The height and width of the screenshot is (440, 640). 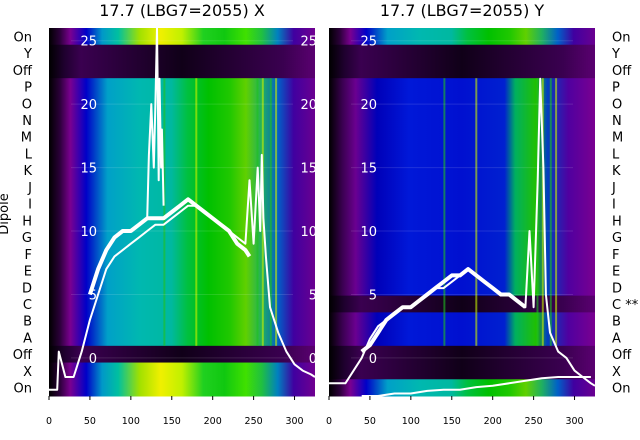 What do you see at coordinates (88, 105) in the screenshot?
I see `overlay-ytick-label: 20` at bounding box center [88, 105].